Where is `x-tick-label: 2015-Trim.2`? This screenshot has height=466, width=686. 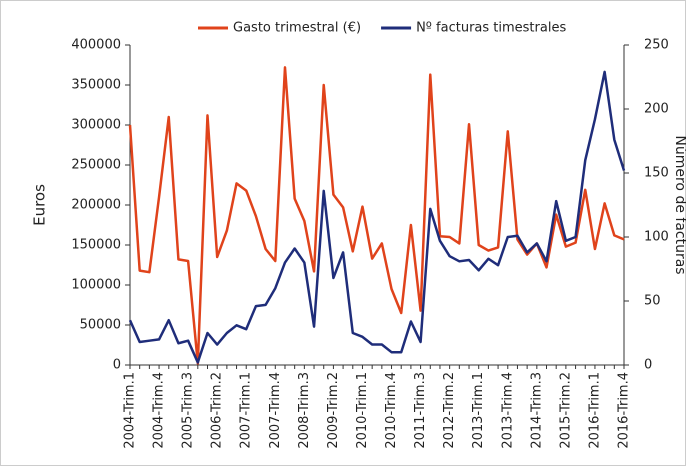 x-tick-label: 2015-Trim.2 is located at coordinates (565, 410).